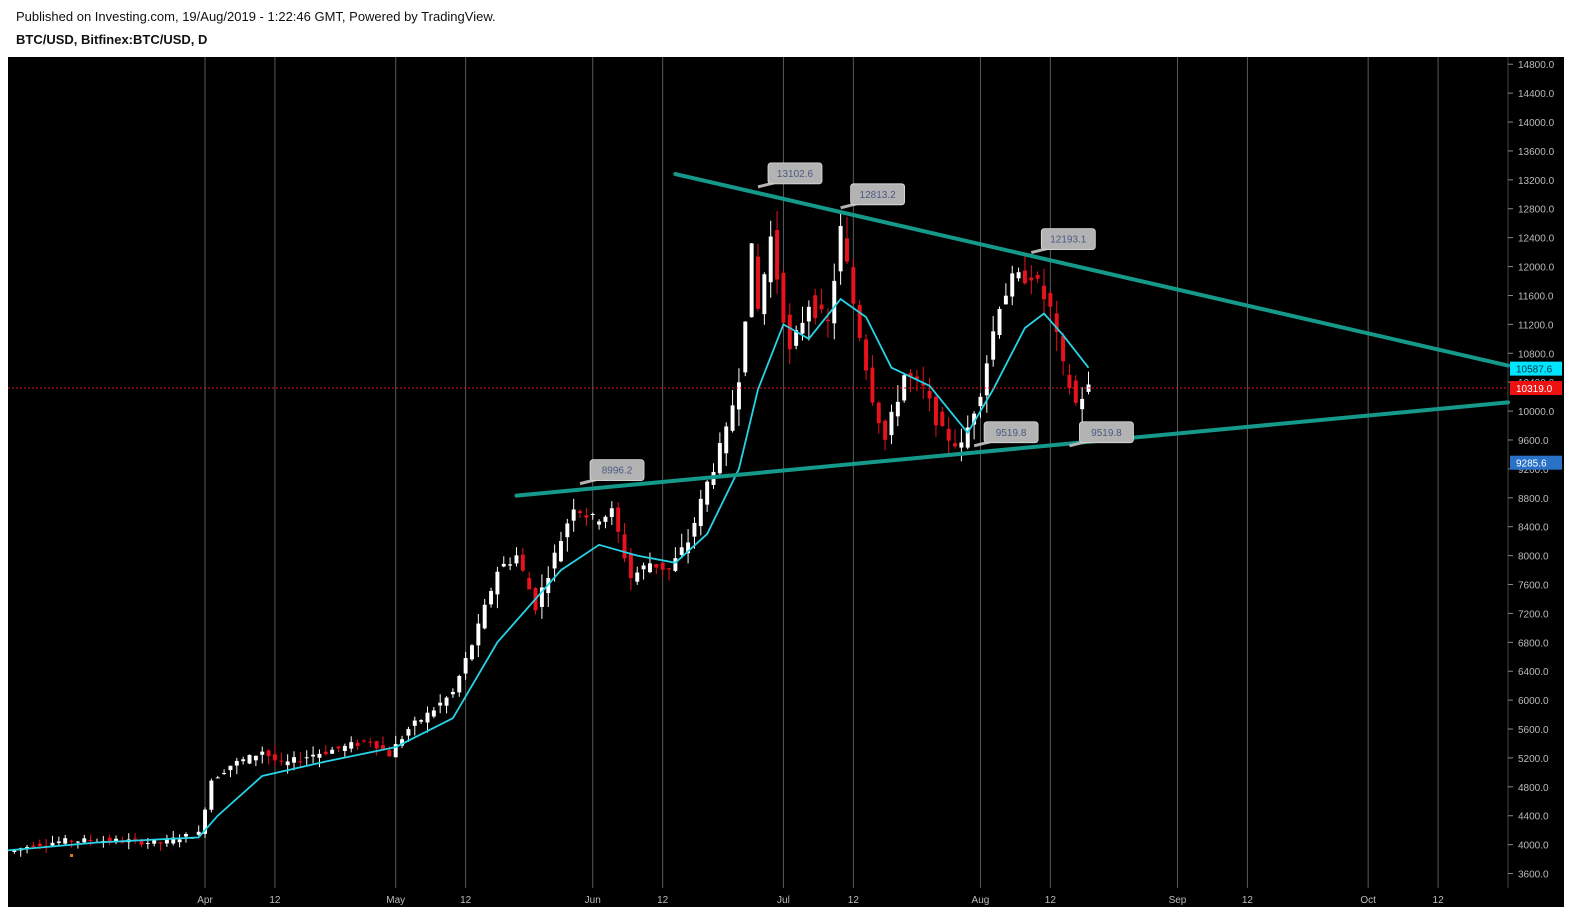 Image resolution: width=1585 pixels, height=922 pixels. What do you see at coordinates (1012, 449) in the screenshot?
I see `trendline` at bounding box center [1012, 449].